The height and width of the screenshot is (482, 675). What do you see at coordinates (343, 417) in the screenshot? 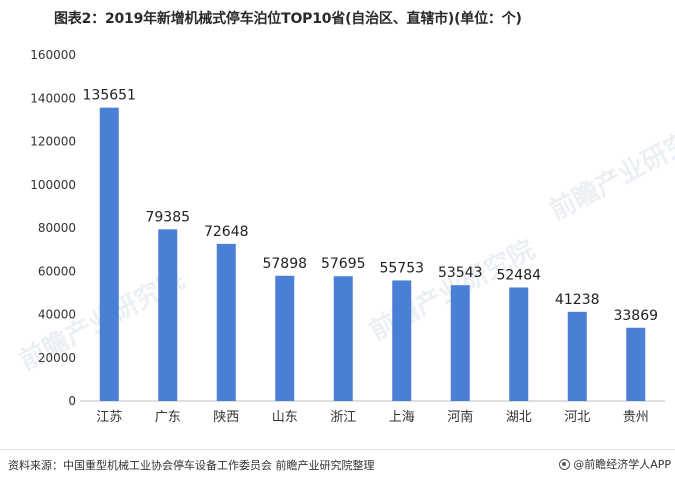
I see `category-label: 浙江` at bounding box center [343, 417].